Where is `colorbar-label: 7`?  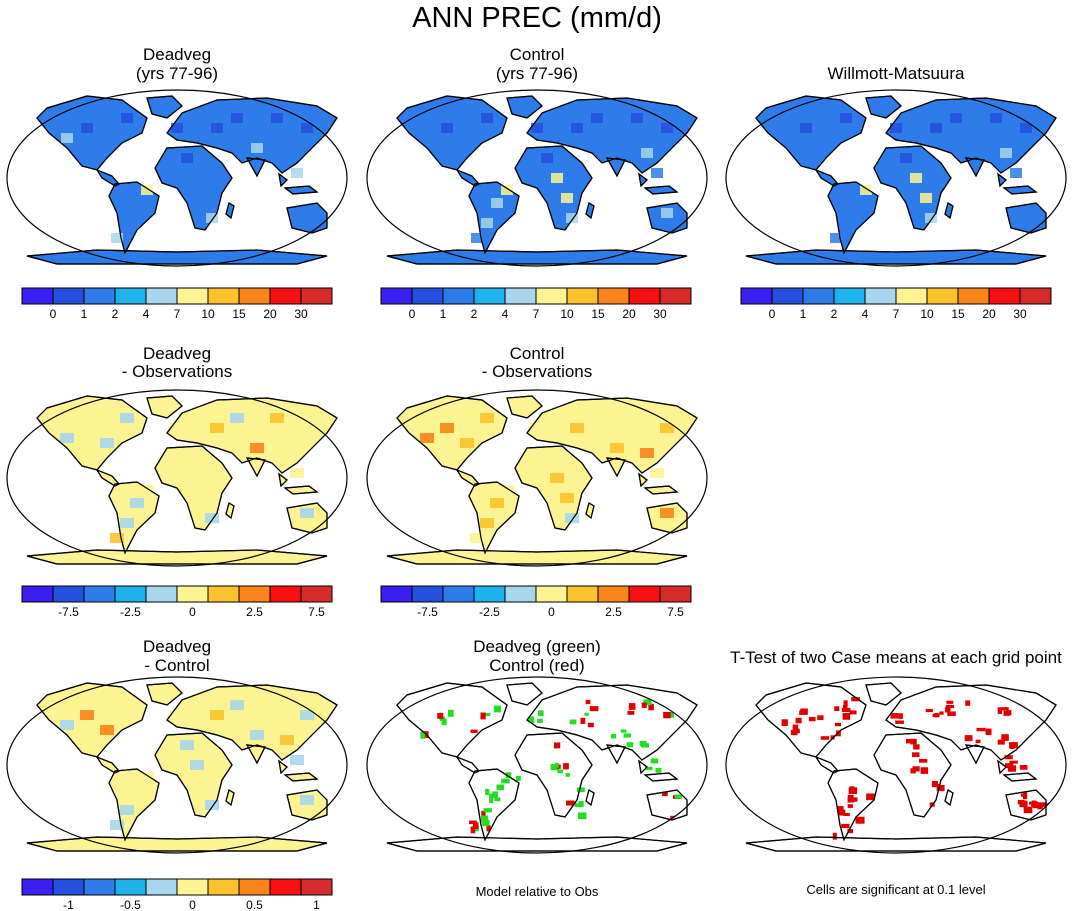 colorbar-label: 7 is located at coordinates (896, 314).